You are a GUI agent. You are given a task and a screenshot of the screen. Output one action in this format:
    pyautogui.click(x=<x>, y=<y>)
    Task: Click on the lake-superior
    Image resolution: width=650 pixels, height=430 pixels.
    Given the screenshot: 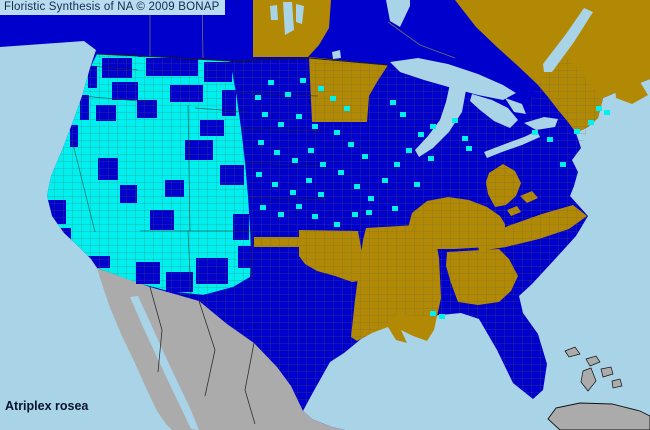 What is the action you would take?
    pyautogui.click(x=453, y=79)
    